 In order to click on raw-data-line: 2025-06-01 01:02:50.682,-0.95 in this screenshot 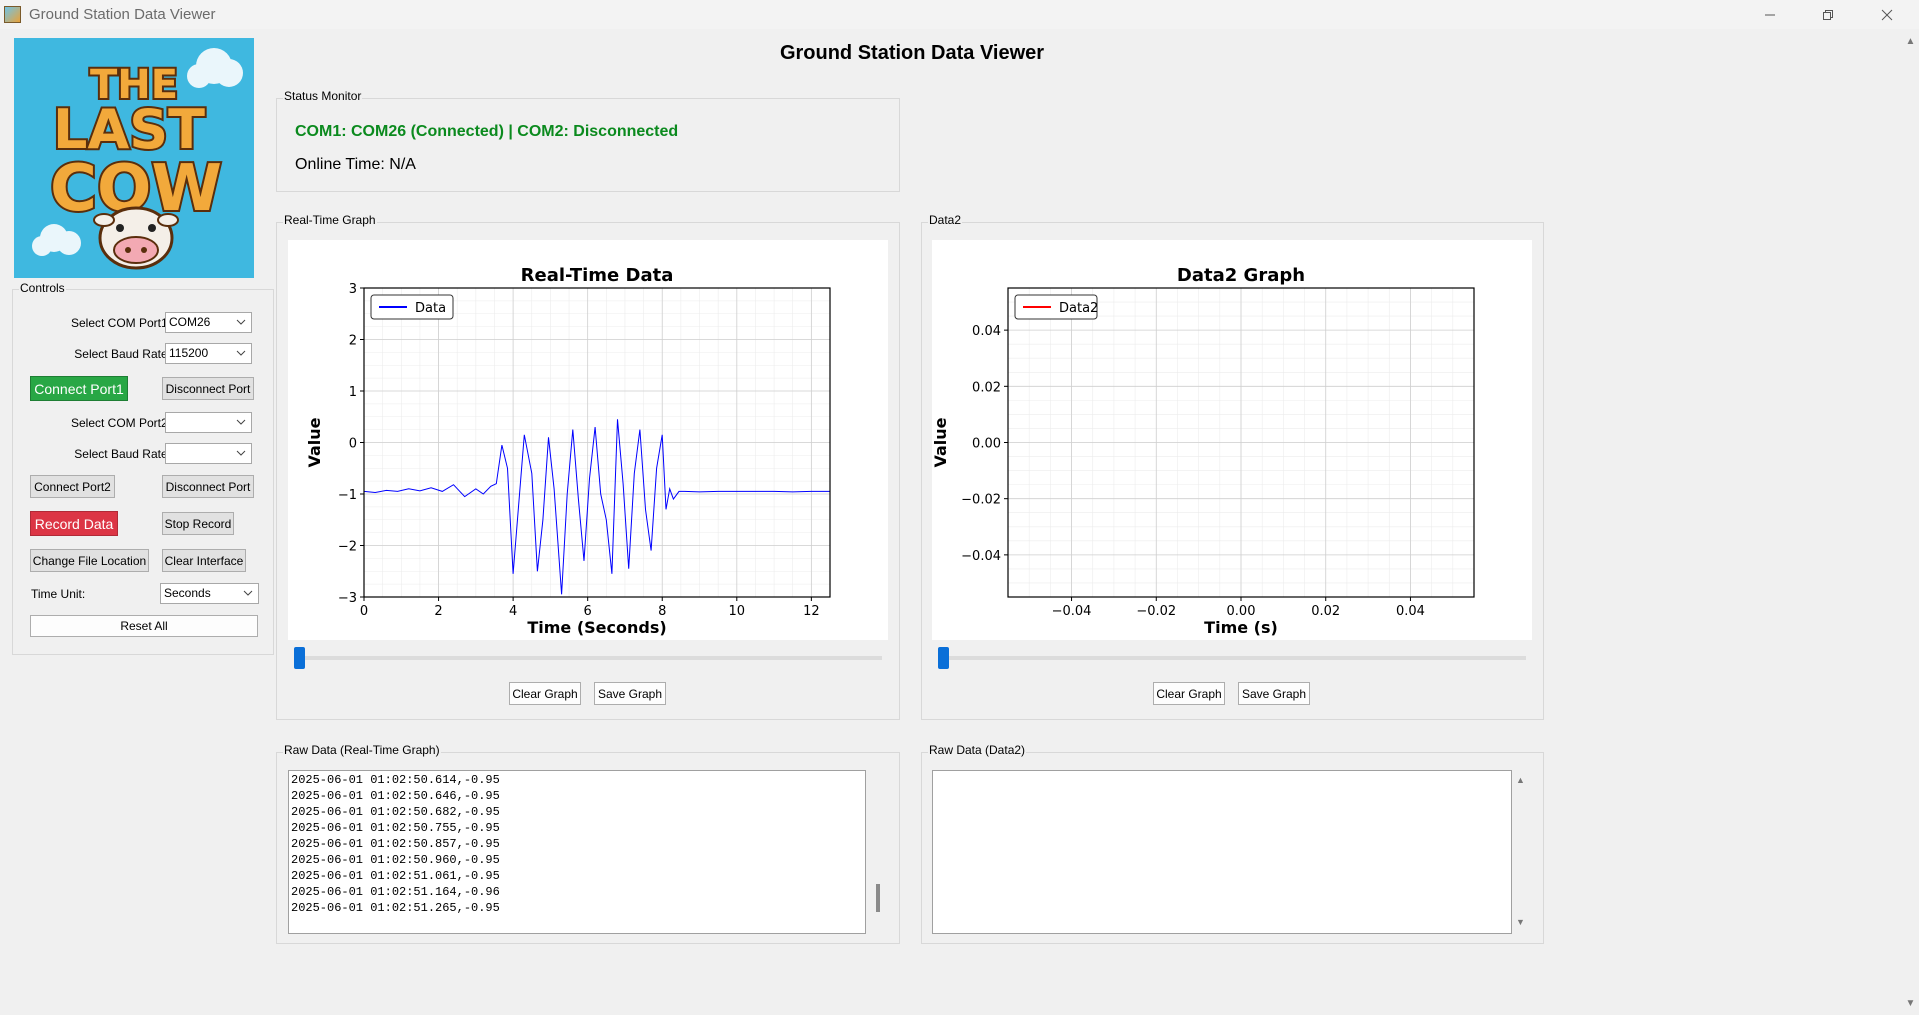, I will do `click(395, 812)`.